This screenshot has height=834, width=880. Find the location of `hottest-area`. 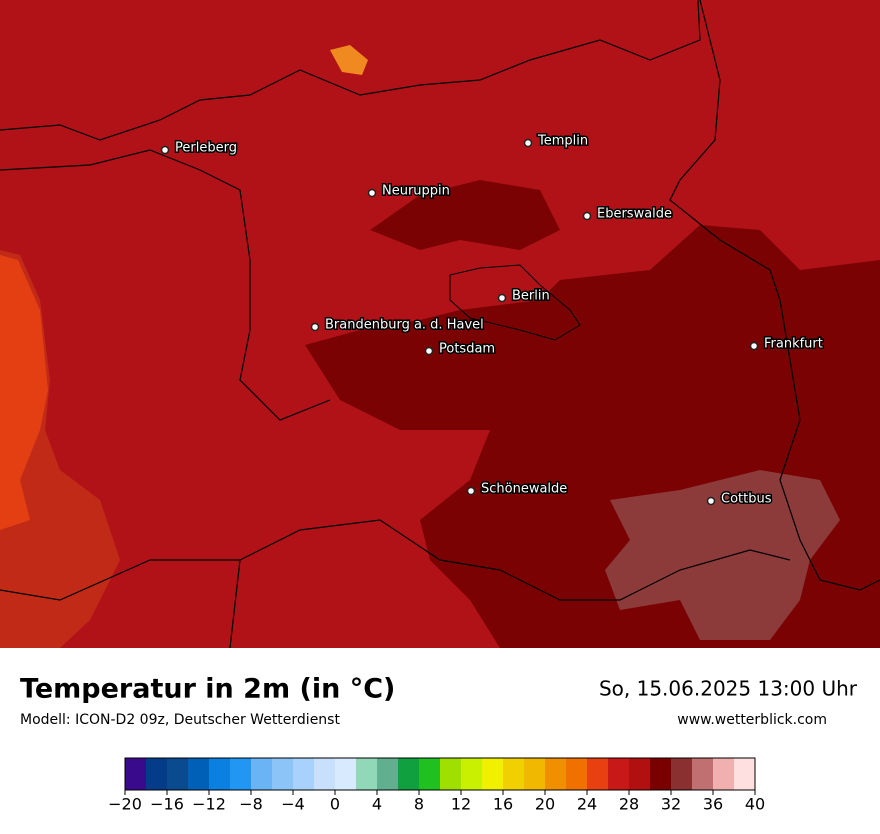

hottest-area is located at coordinates (465, 215).